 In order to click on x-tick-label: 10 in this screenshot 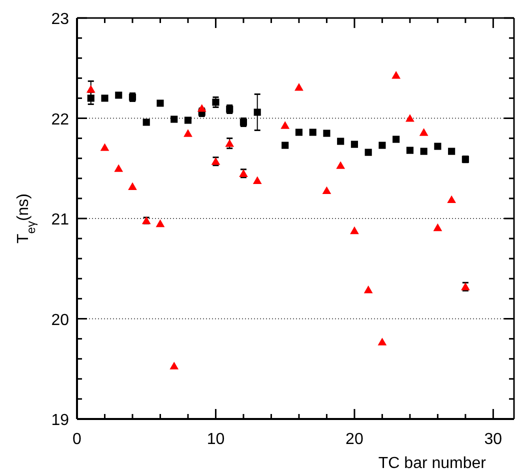, I will do `click(215, 439)`.